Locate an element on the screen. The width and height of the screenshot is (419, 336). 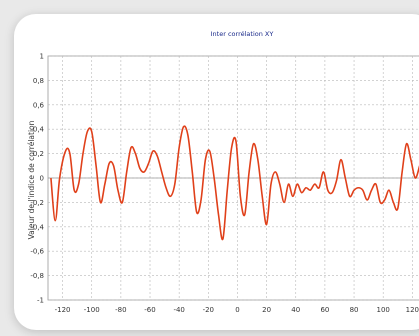
x-tick-label: 20 is located at coordinates (266, 310).